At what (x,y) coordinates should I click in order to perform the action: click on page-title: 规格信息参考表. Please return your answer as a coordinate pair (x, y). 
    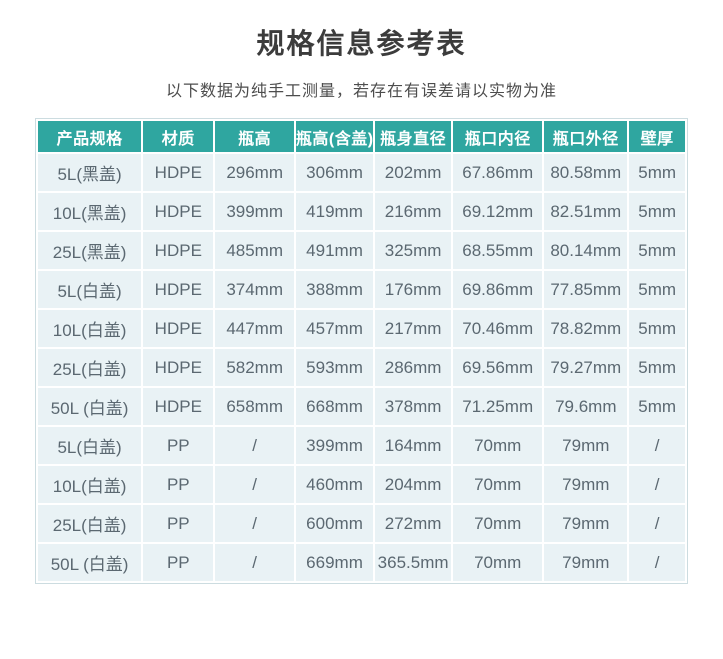
    Looking at the image, I should click on (361, 43).